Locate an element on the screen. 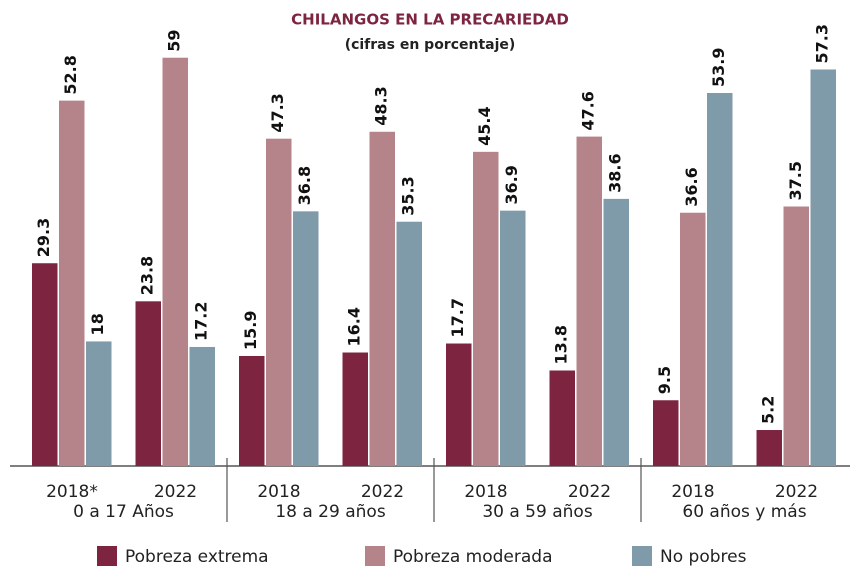  group-label: 18 a 29 años is located at coordinates (330, 512).